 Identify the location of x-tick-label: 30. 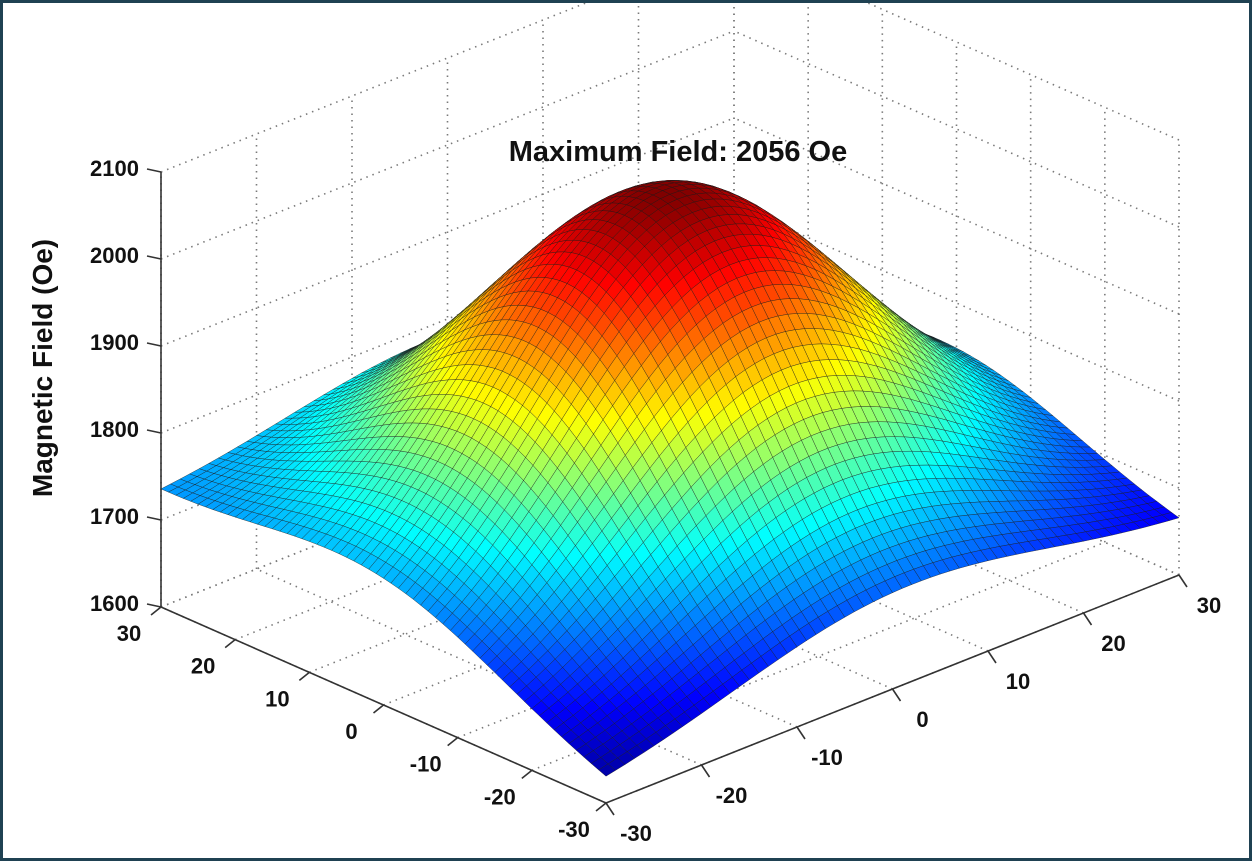
(1209, 605).